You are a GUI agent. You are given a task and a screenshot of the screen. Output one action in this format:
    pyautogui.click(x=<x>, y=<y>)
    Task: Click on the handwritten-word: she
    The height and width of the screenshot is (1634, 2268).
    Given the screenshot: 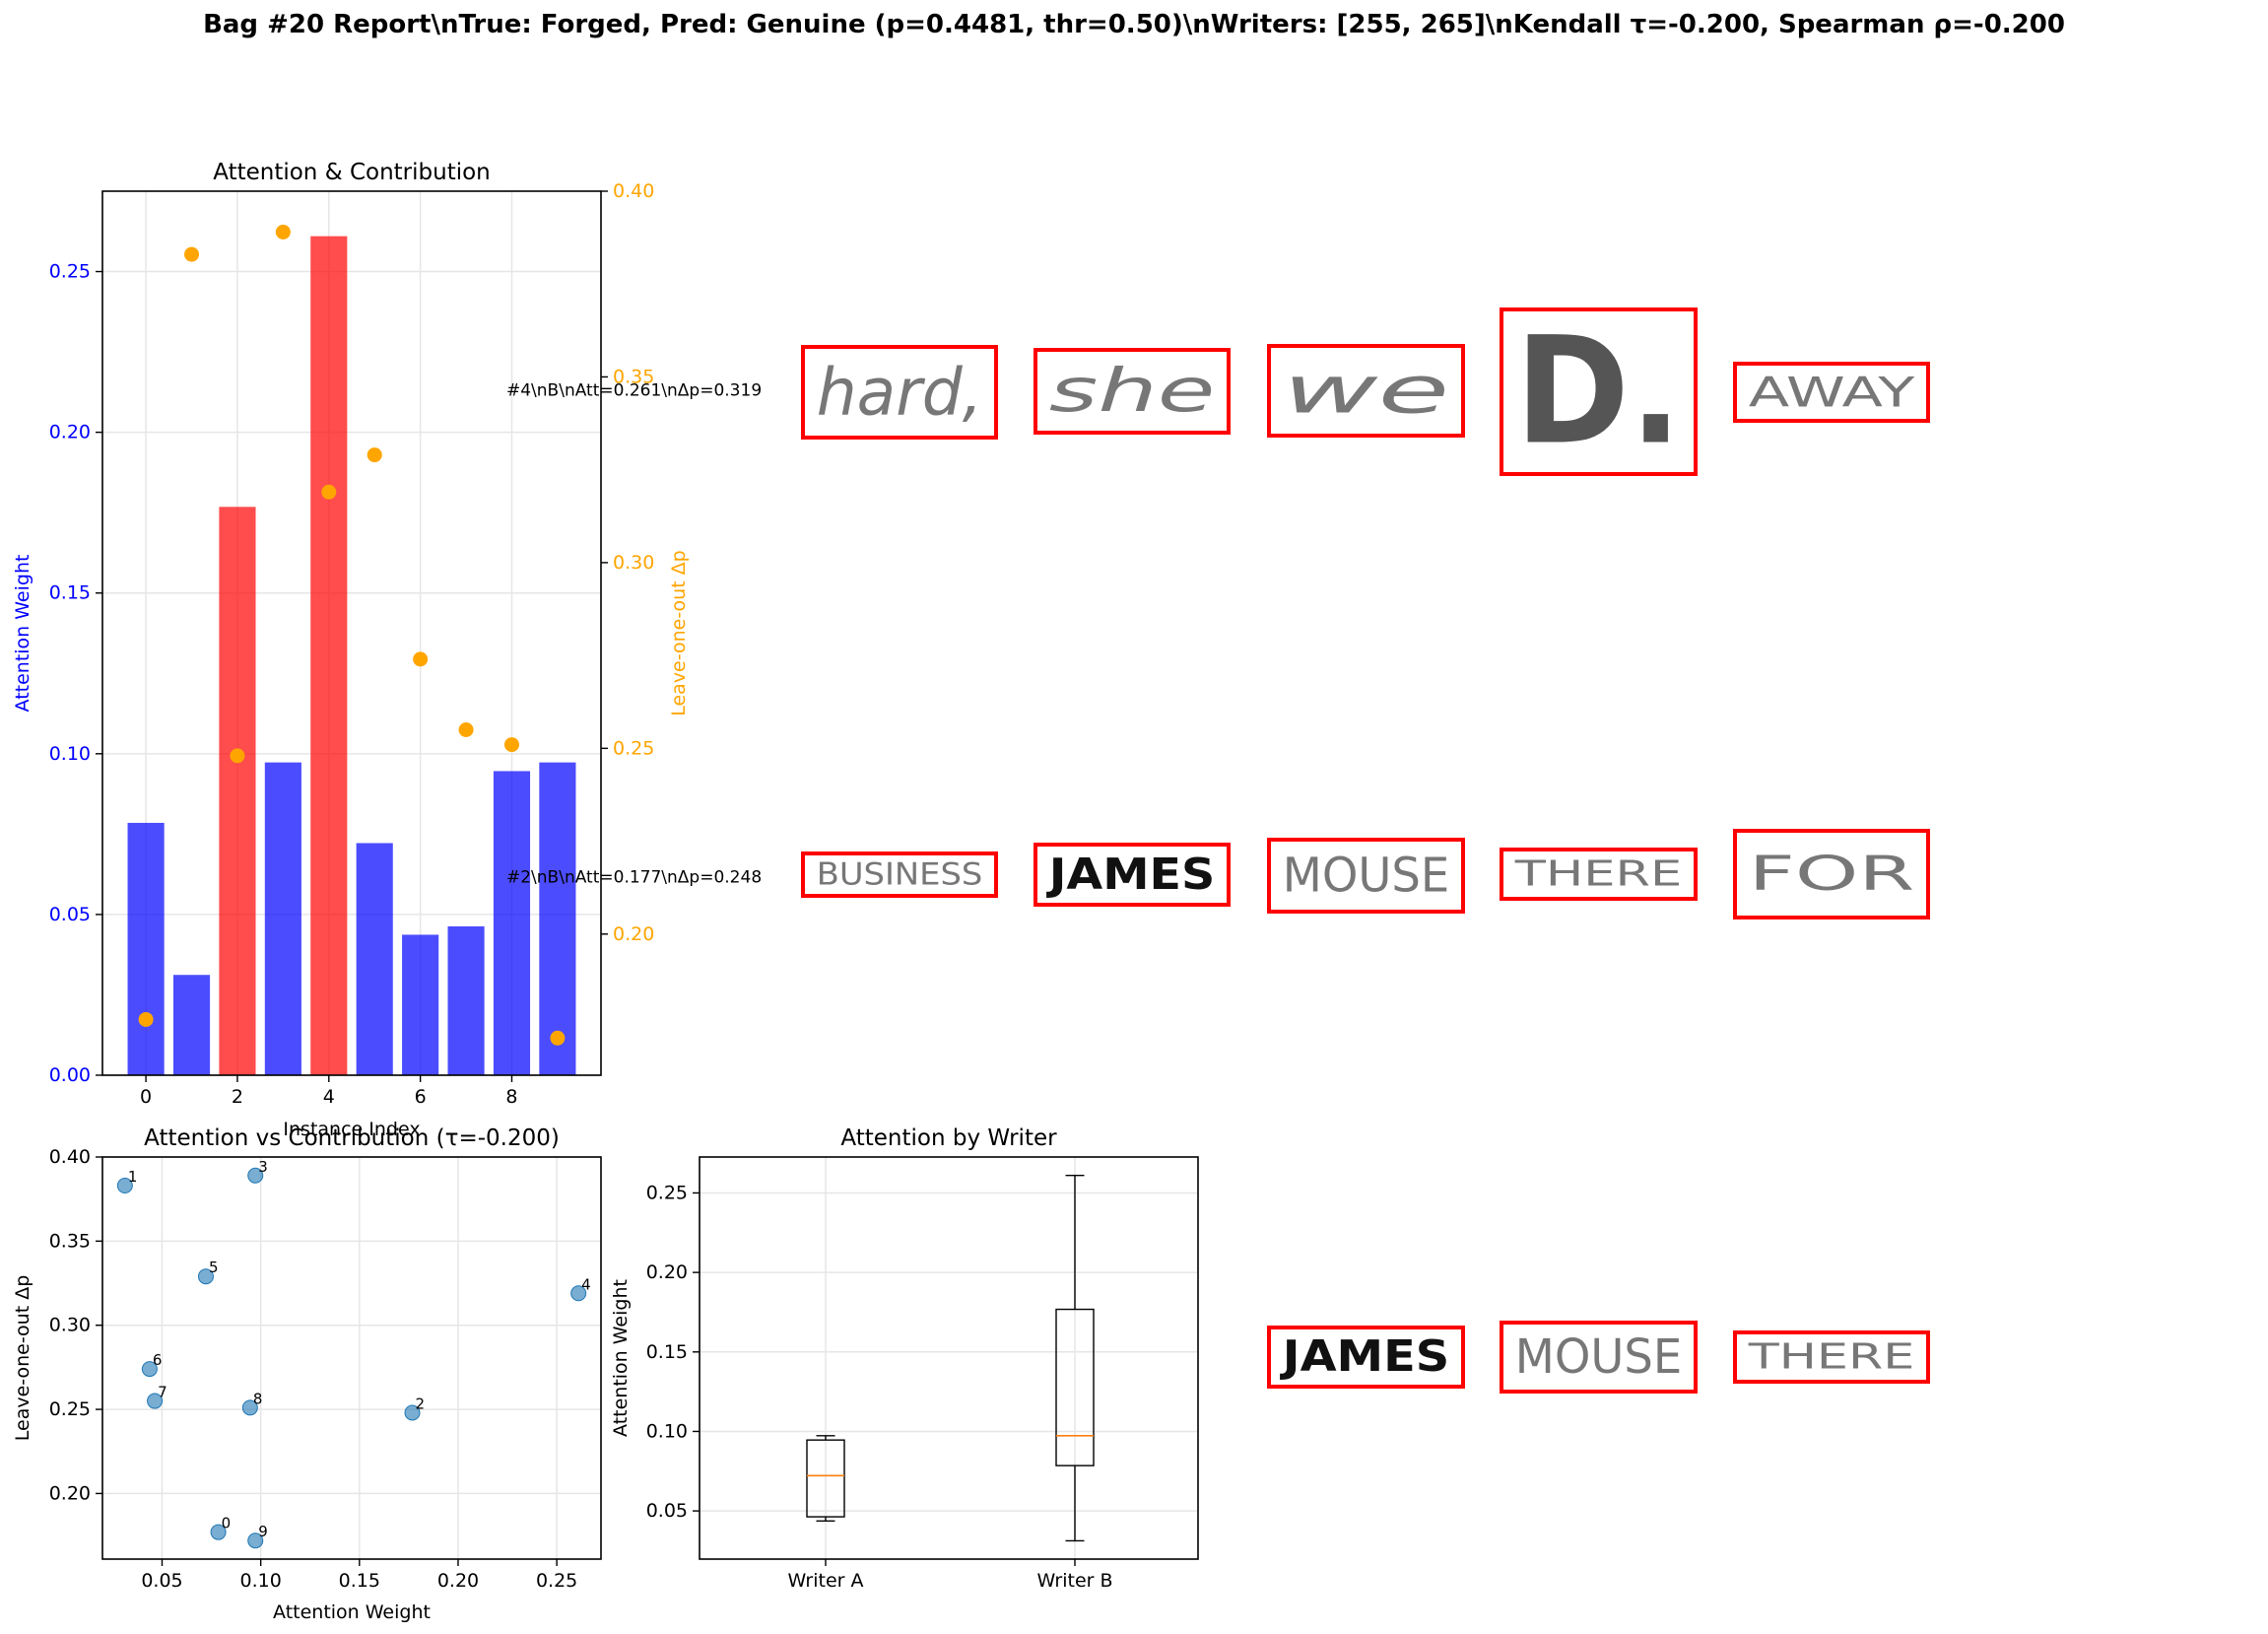 What is the action you would take?
    pyautogui.click(x=1132, y=392)
    